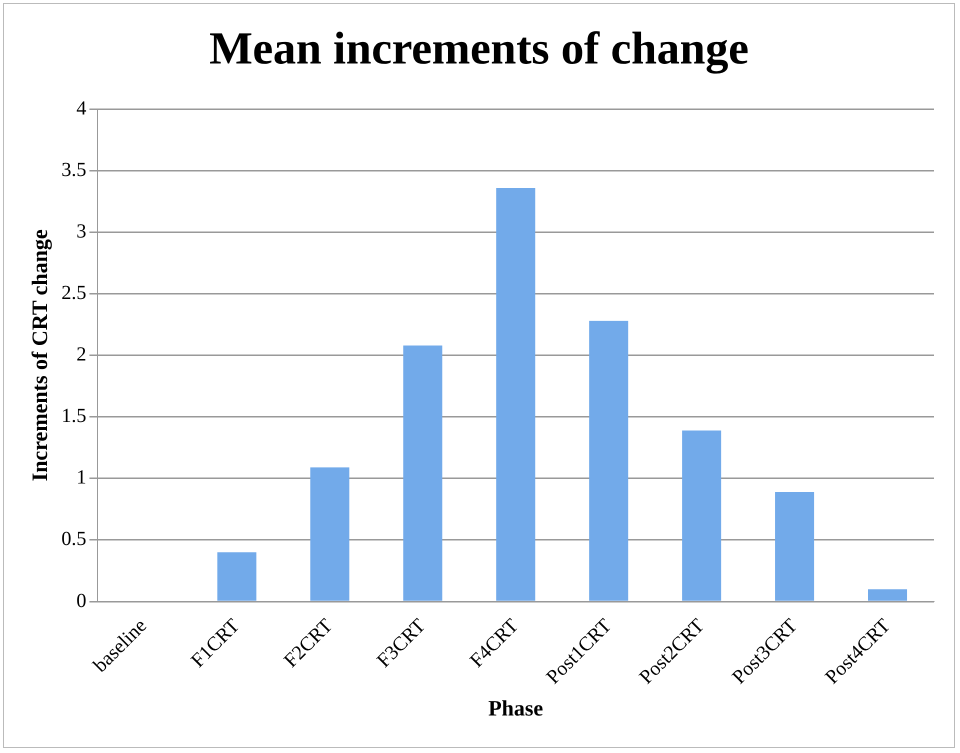 This screenshot has height=753, width=960. Describe the element at coordinates (516, 707) in the screenshot. I see `x-axis-title: Phase` at that location.